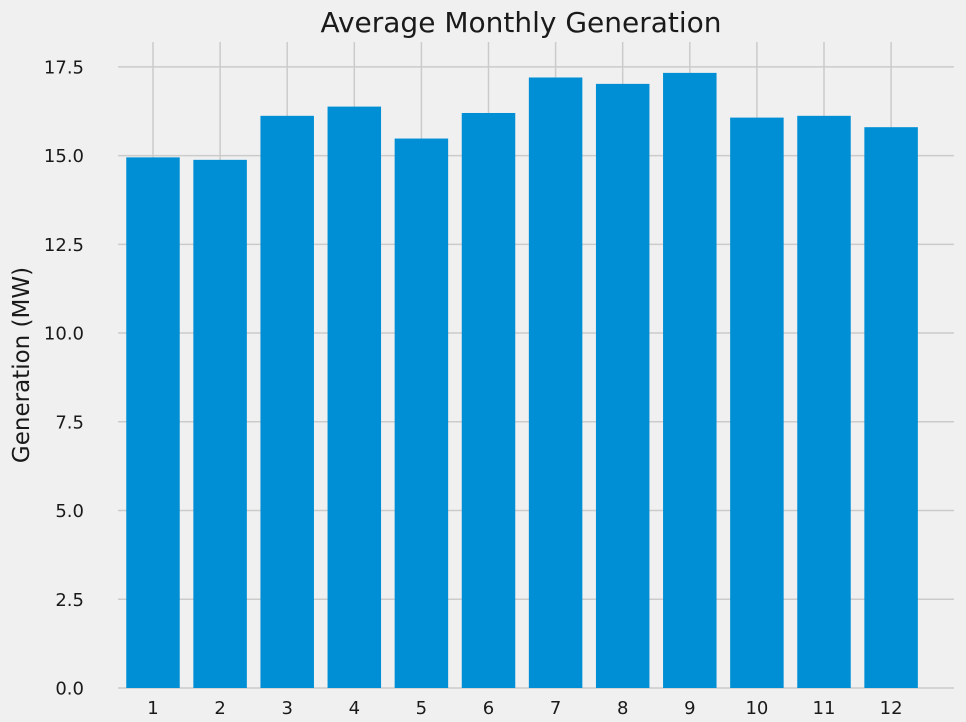 The width and height of the screenshot is (966, 722). I want to click on x-tick-label: 1, so click(152, 708).